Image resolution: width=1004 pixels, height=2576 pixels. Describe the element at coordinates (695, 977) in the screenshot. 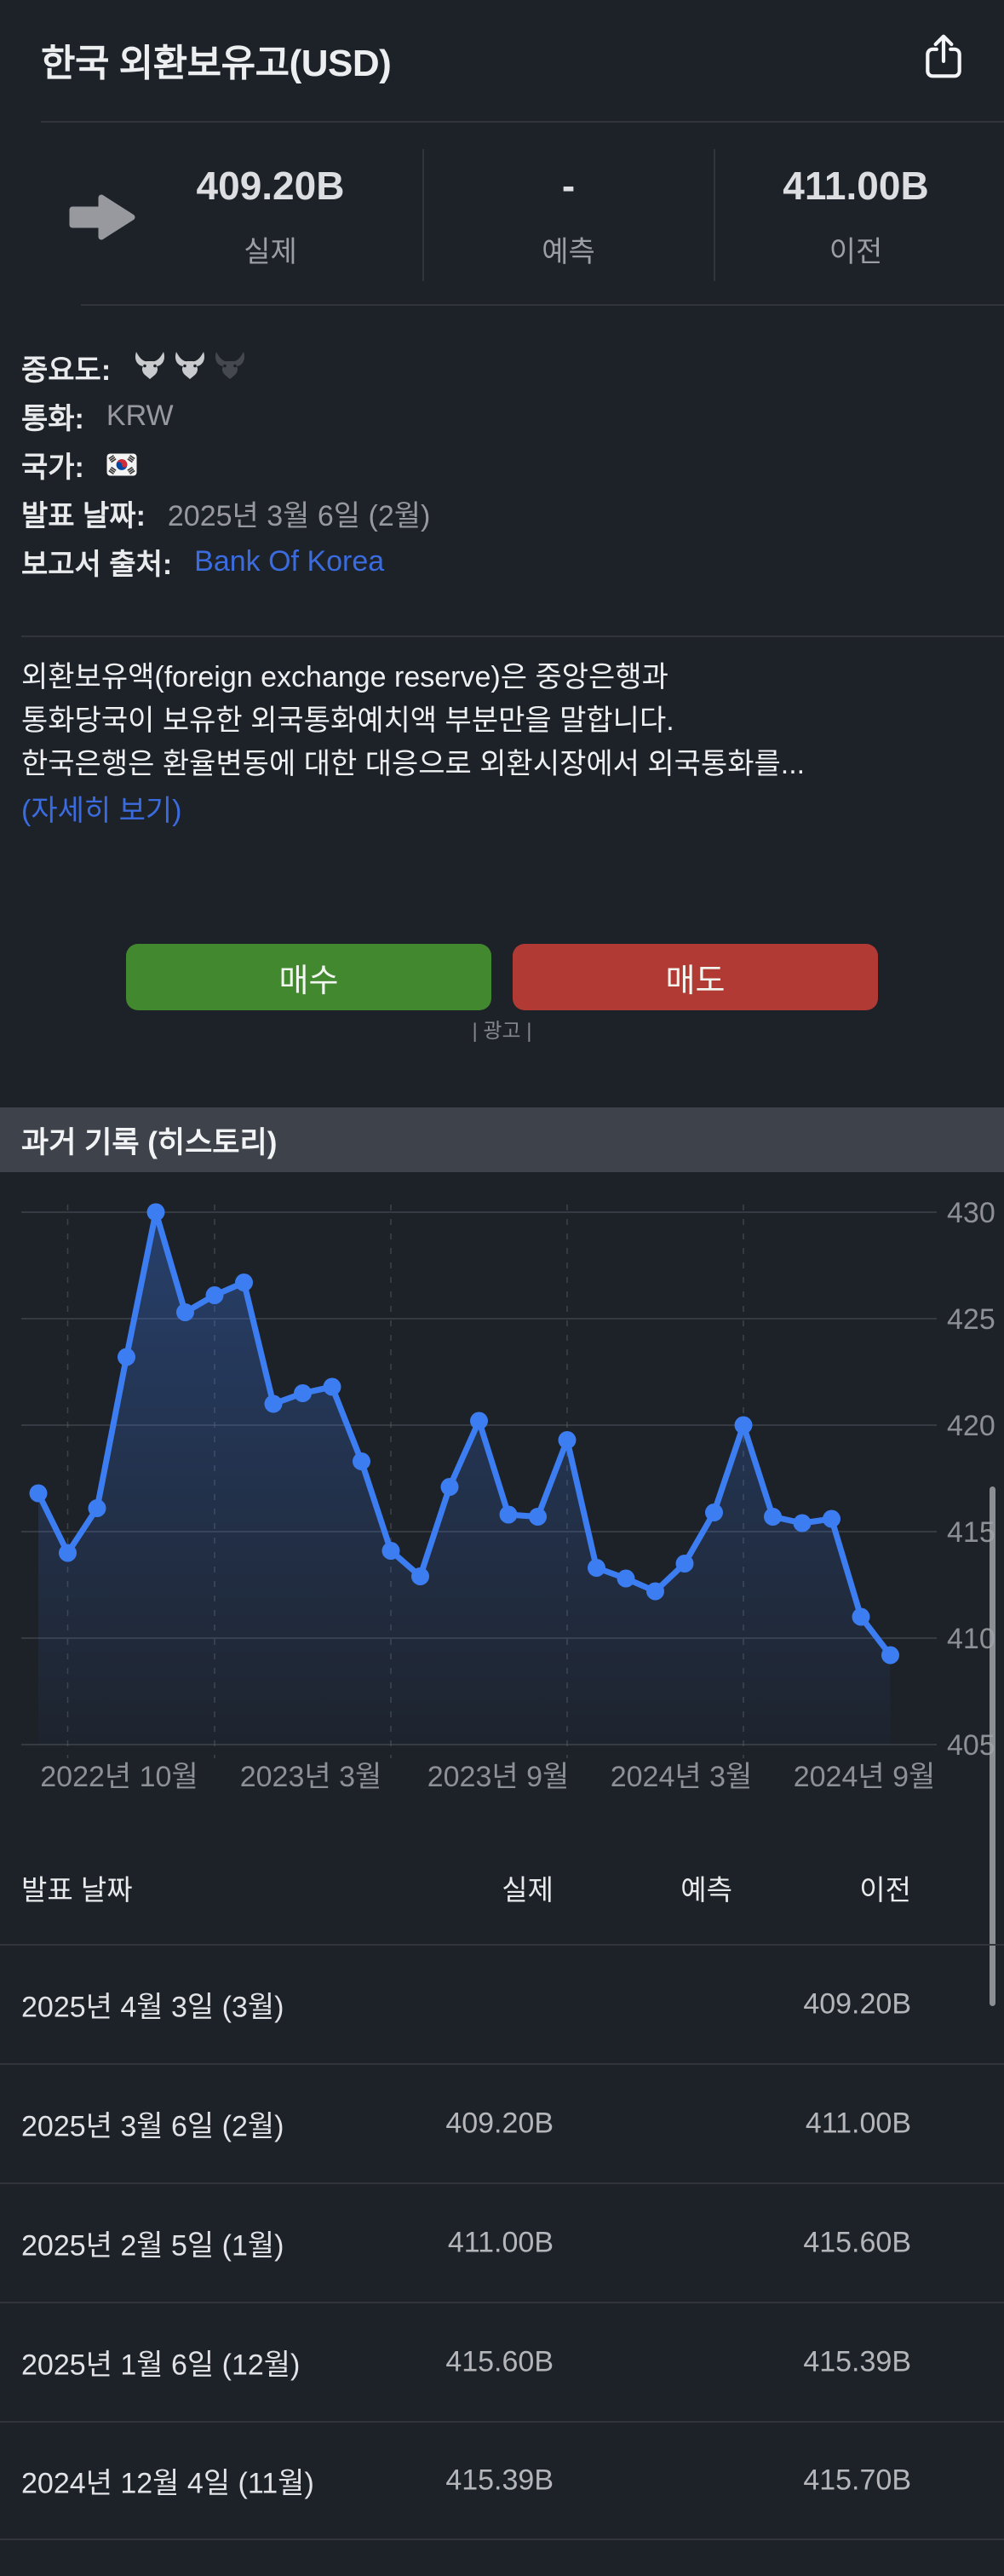

I see `sell-button: 매도` at that location.